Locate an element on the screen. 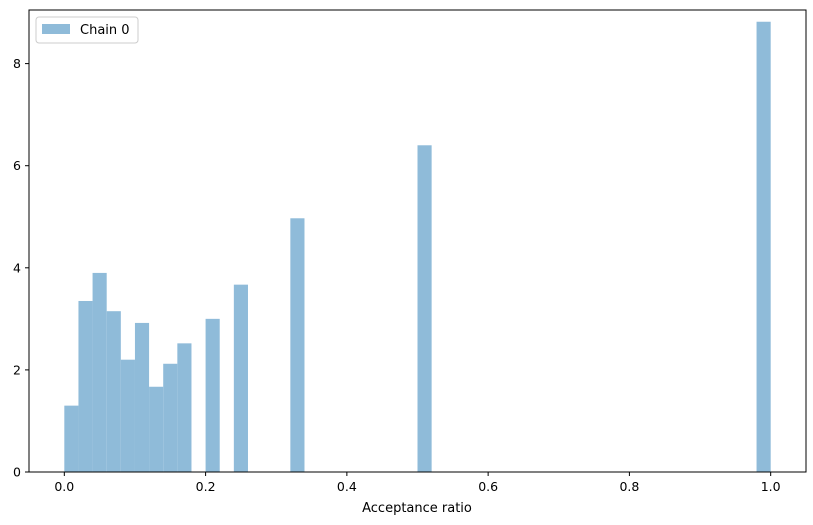  legend-label: Chain 0 is located at coordinates (105, 30).